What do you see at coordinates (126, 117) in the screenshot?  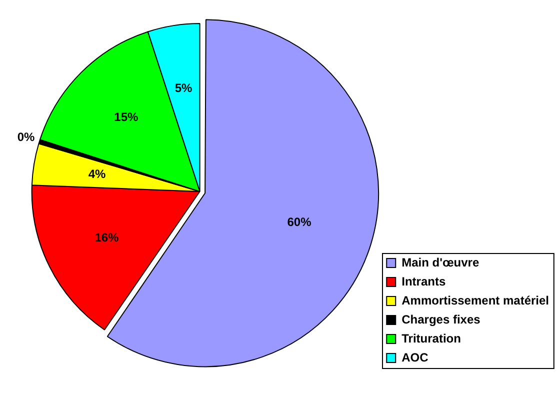 I see `data-label: 15%` at bounding box center [126, 117].